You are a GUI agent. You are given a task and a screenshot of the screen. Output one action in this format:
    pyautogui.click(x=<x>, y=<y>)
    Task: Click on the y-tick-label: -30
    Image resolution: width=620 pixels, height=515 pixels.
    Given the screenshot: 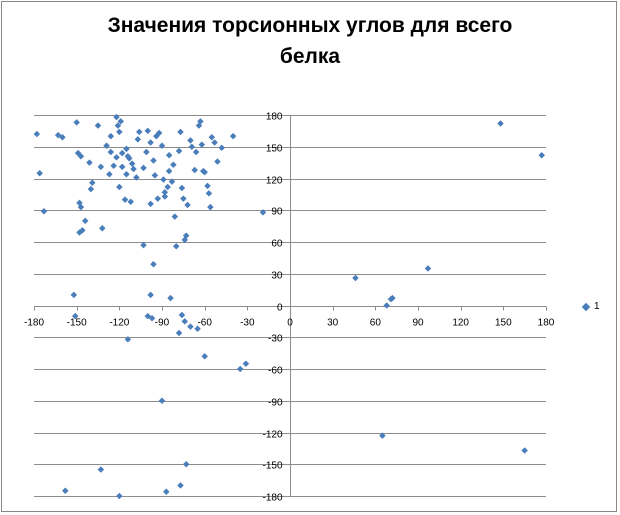 What is the action you would take?
    pyautogui.click(x=275, y=339)
    